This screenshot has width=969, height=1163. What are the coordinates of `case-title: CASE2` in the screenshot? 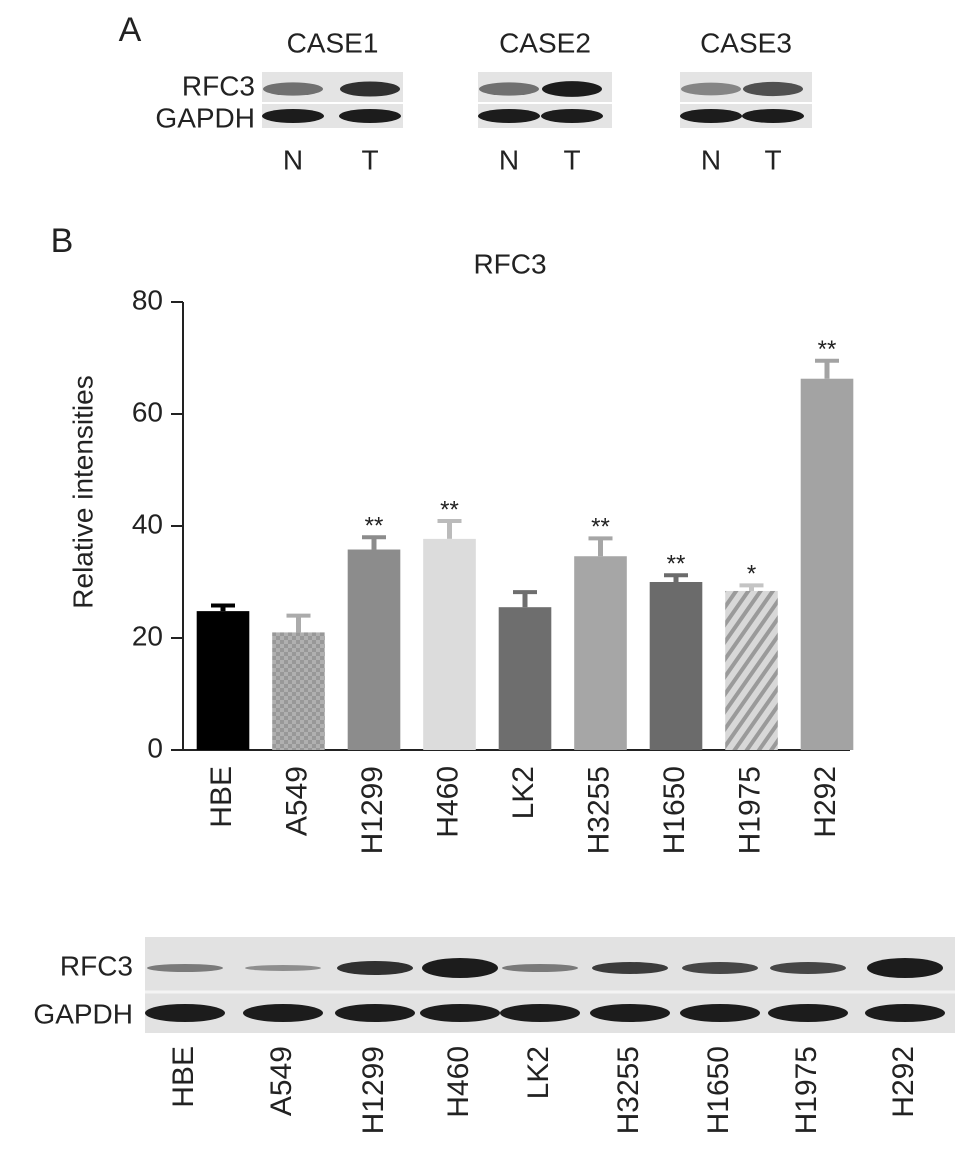 It's located at (545, 42).